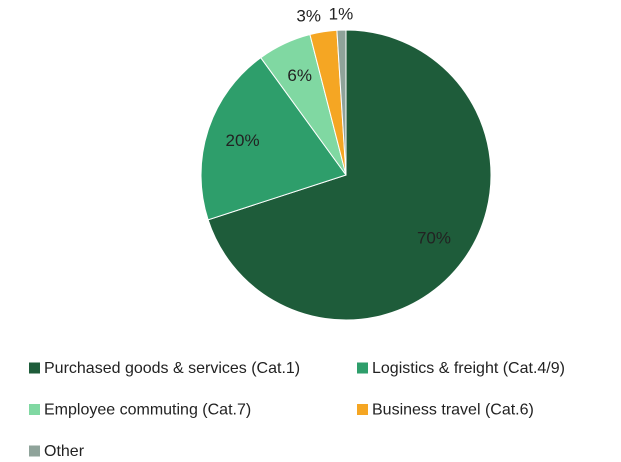 The height and width of the screenshot is (462, 621). I want to click on legend-label: Logistics & freight (Cat.4/9), so click(468, 368).